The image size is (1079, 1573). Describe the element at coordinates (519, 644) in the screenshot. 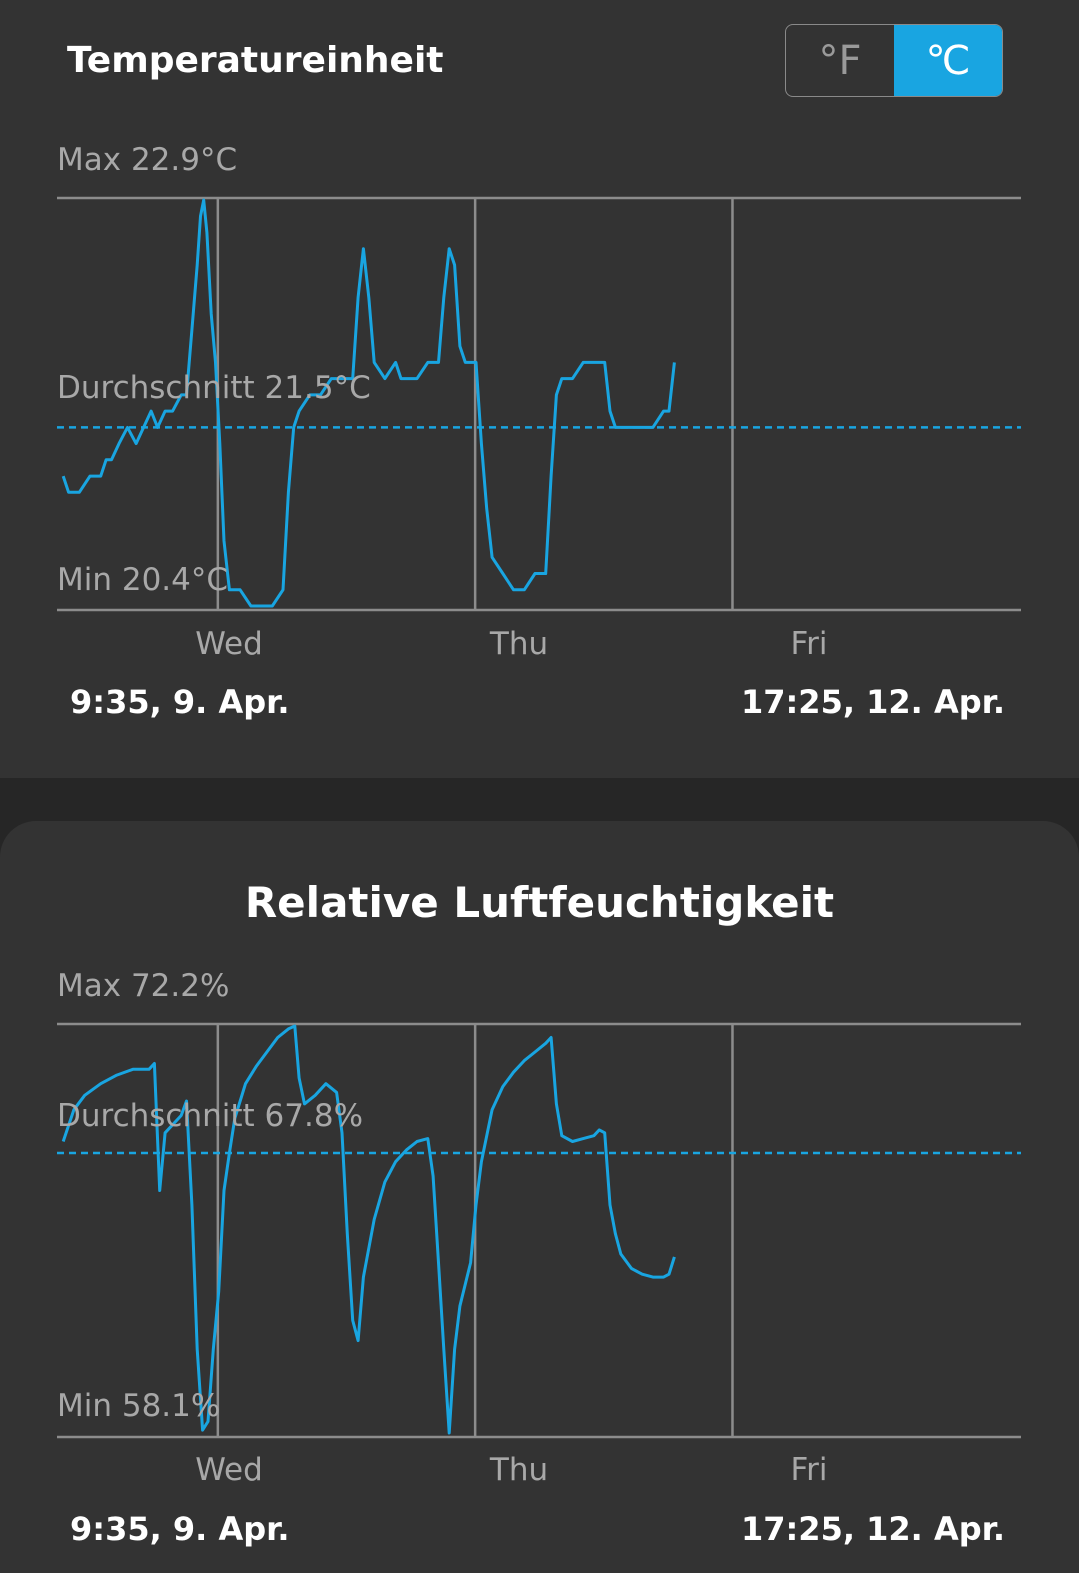

I see `temperature-day-thu: Thu` at that location.